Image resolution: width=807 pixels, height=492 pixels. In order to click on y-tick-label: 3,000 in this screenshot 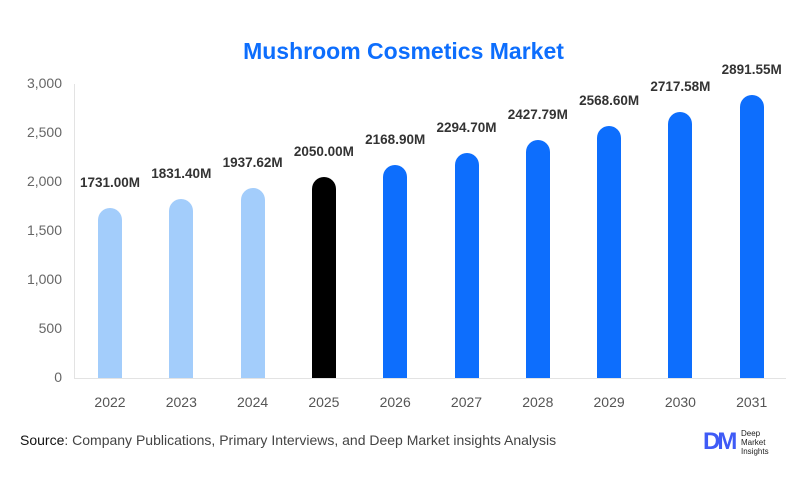, I will do `click(44, 83)`.